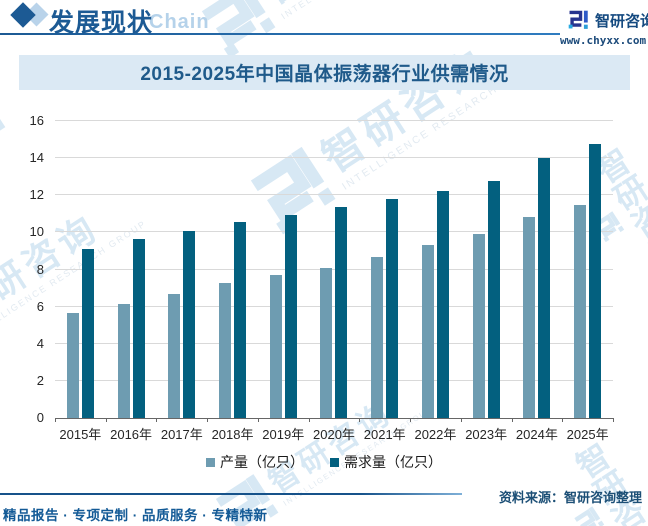 The height and width of the screenshot is (526, 648). I want to click on x-axis-label: 2020年, so click(334, 434).